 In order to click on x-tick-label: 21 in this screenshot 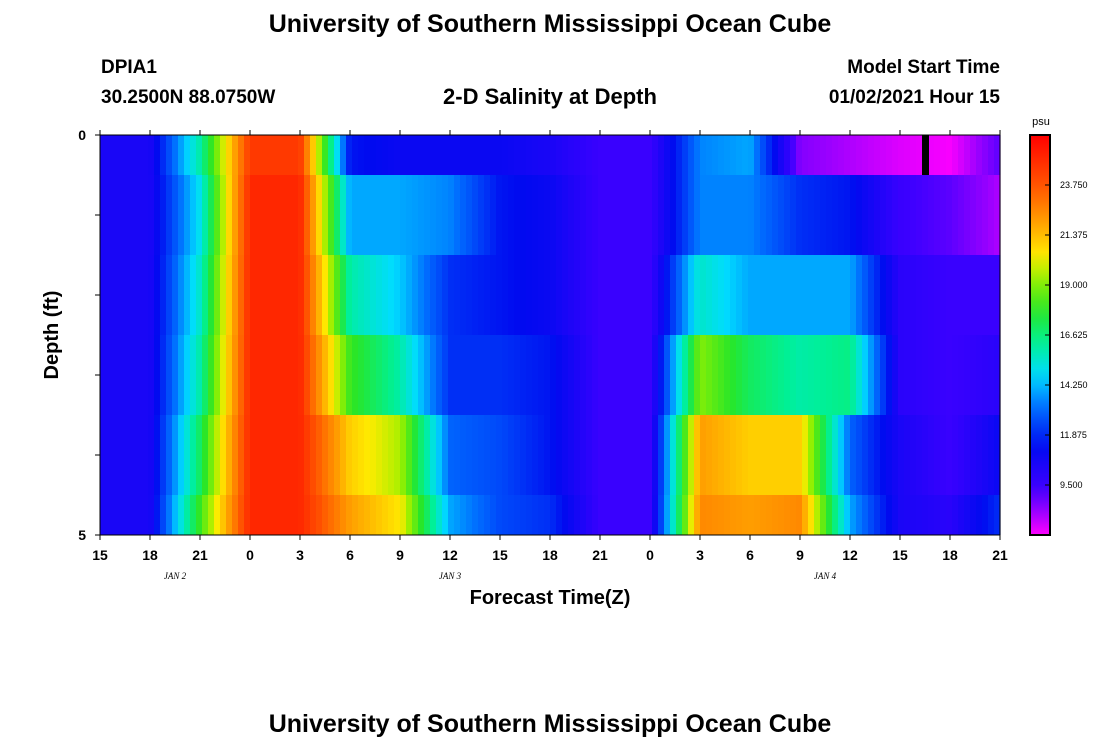, I will do `click(1000, 555)`.